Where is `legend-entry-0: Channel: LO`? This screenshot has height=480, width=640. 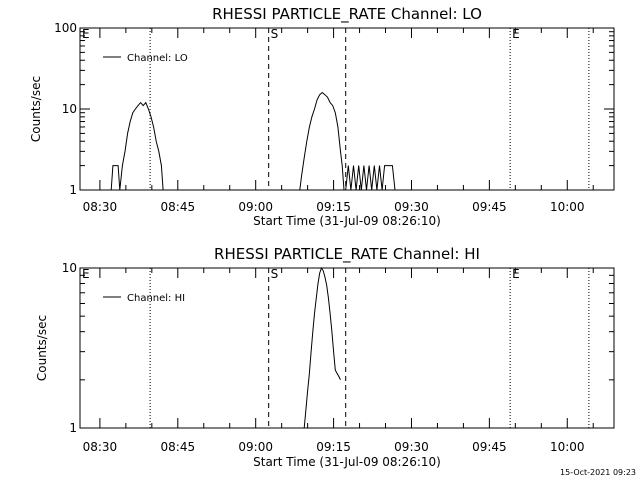
legend-entry-0: Channel: LO is located at coordinates (157, 58).